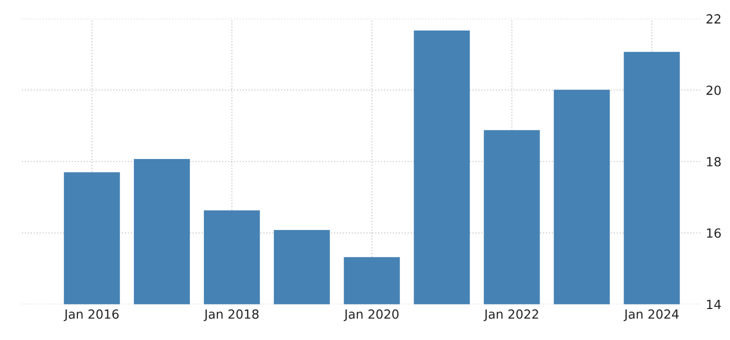 The height and width of the screenshot is (340, 730). What do you see at coordinates (91, 315) in the screenshot?
I see `x-tick-label: Jan 2016` at bounding box center [91, 315].